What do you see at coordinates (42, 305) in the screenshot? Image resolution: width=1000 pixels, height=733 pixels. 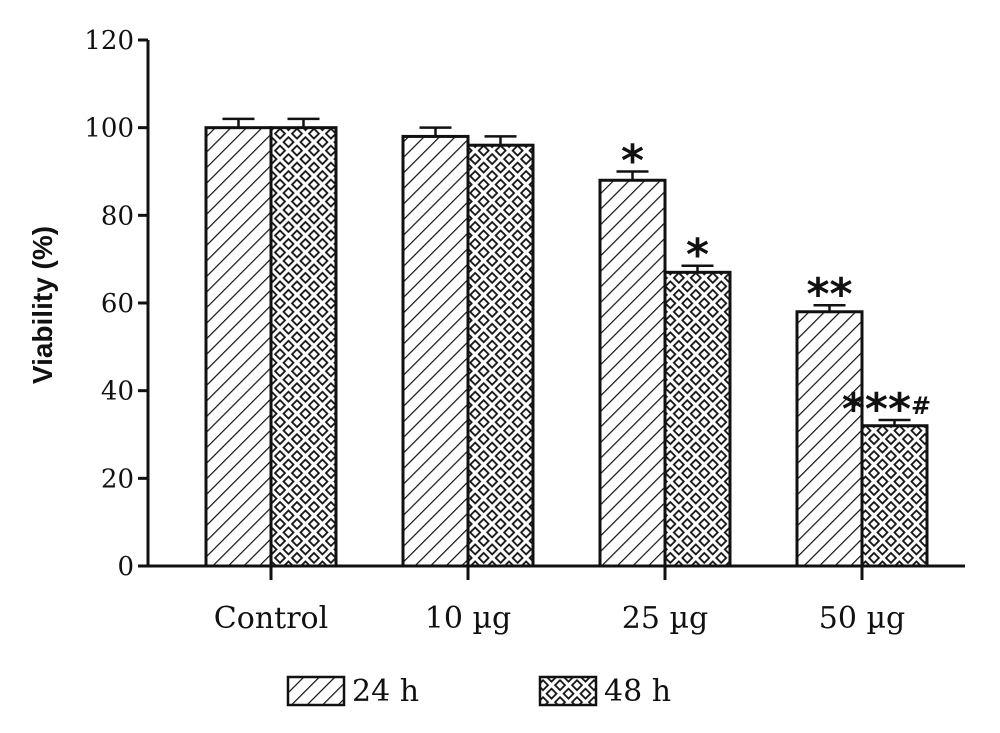 I see `y-axis-title: Viability (%)` at bounding box center [42, 305].